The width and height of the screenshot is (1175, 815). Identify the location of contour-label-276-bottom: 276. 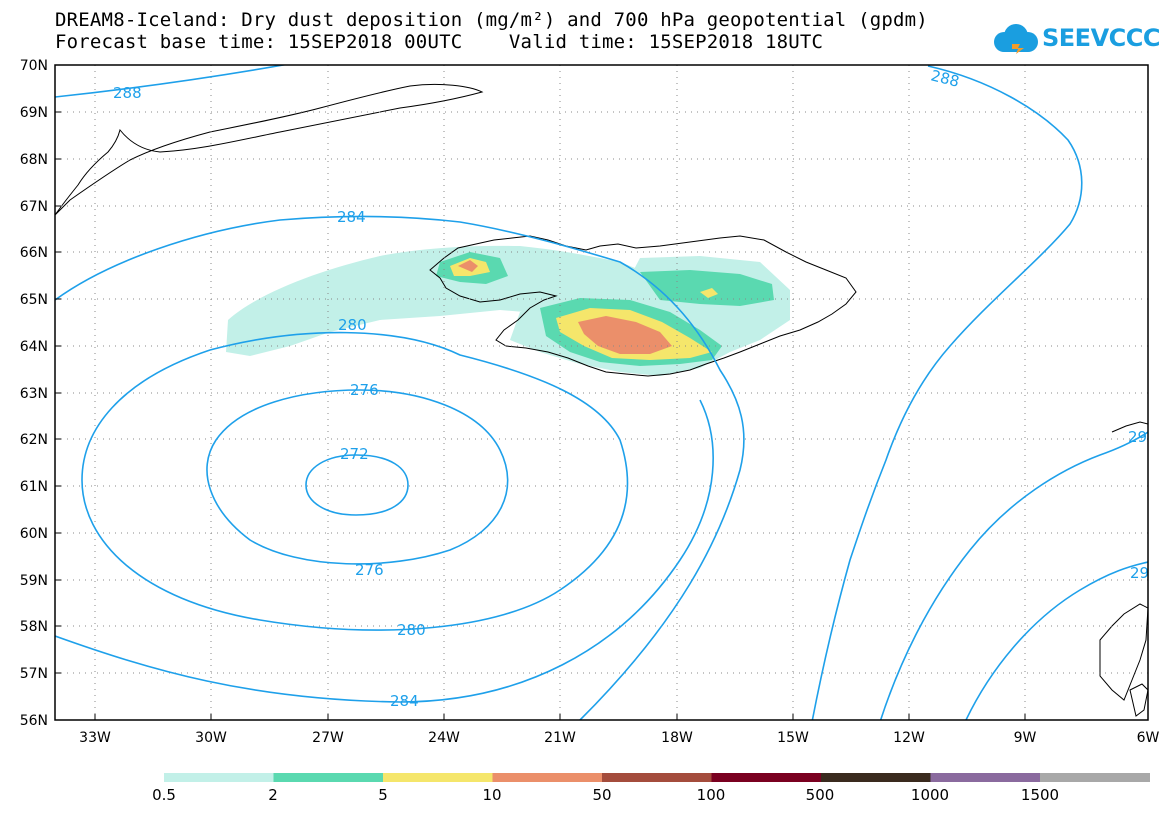
(369, 570).